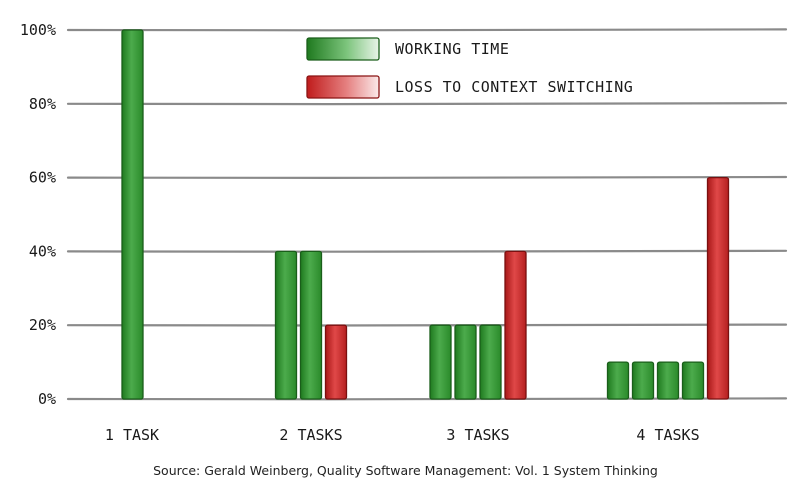 The image size is (811, 498). I want to click on x-category-label: 1 TASK, so click(132, 435).